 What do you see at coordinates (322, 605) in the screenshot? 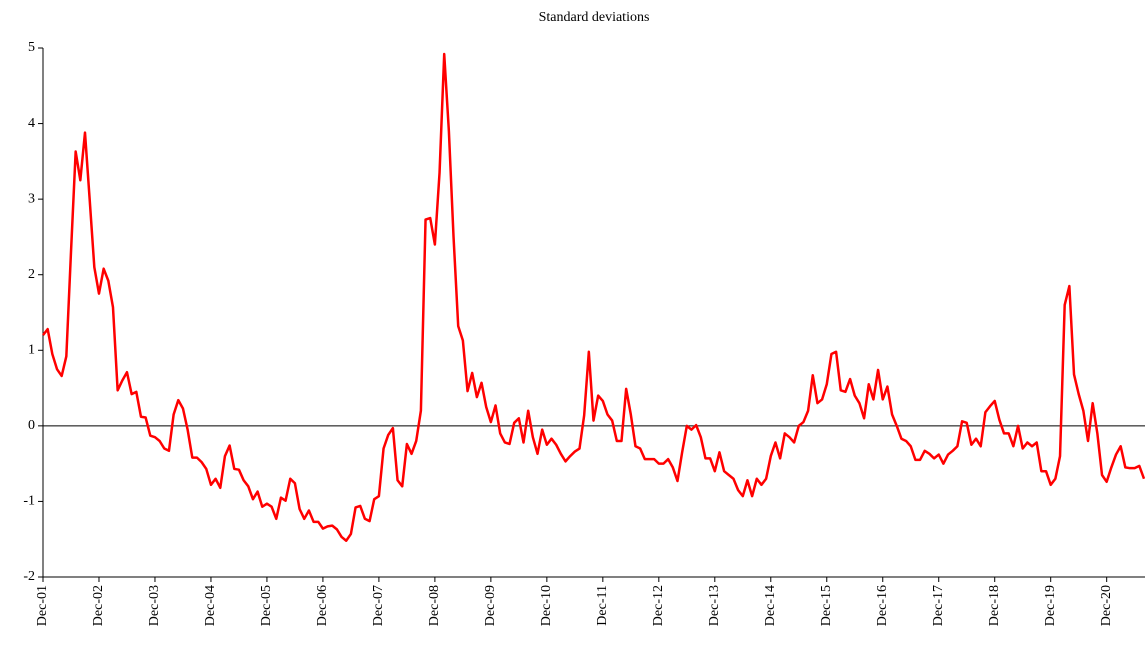
I see `x-tick-label: Dec-06` at bounding box center [322, 605].